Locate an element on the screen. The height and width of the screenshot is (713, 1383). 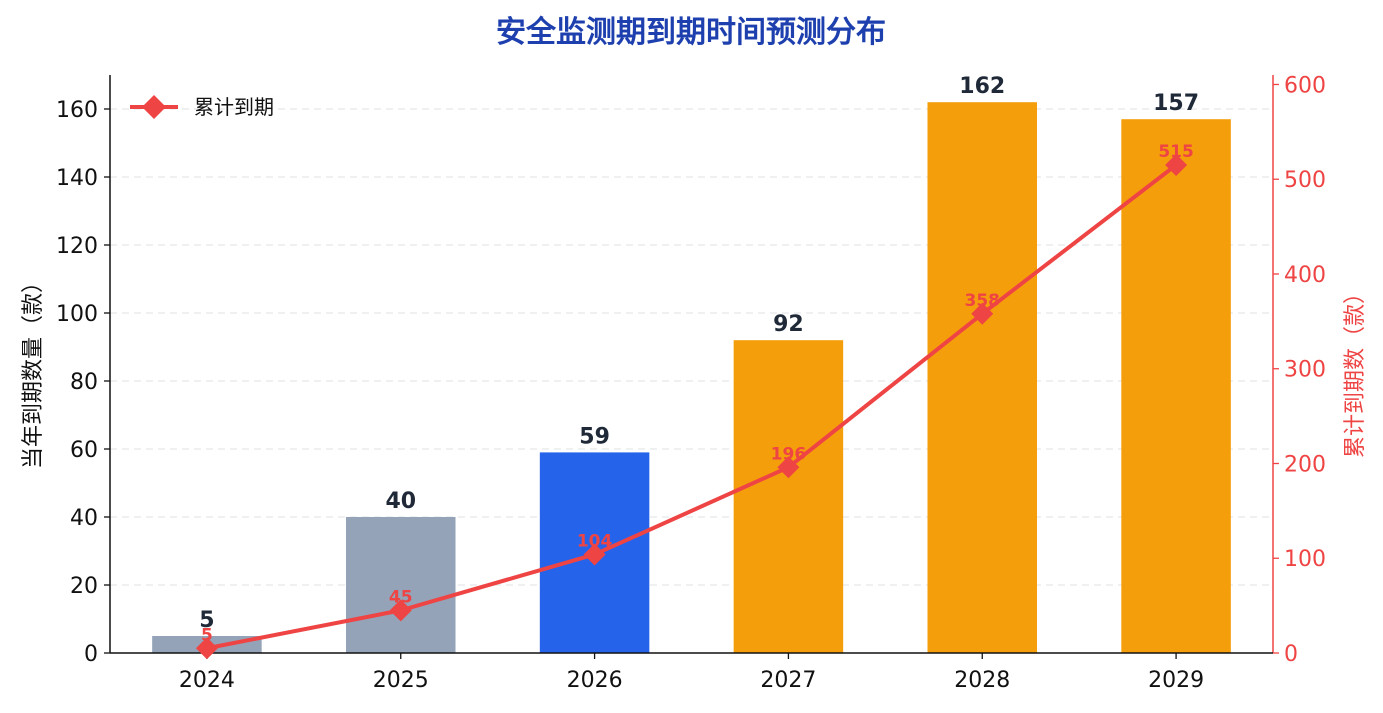
x-tick-label-2029: 2029 is located at coordinates (1176, 680).